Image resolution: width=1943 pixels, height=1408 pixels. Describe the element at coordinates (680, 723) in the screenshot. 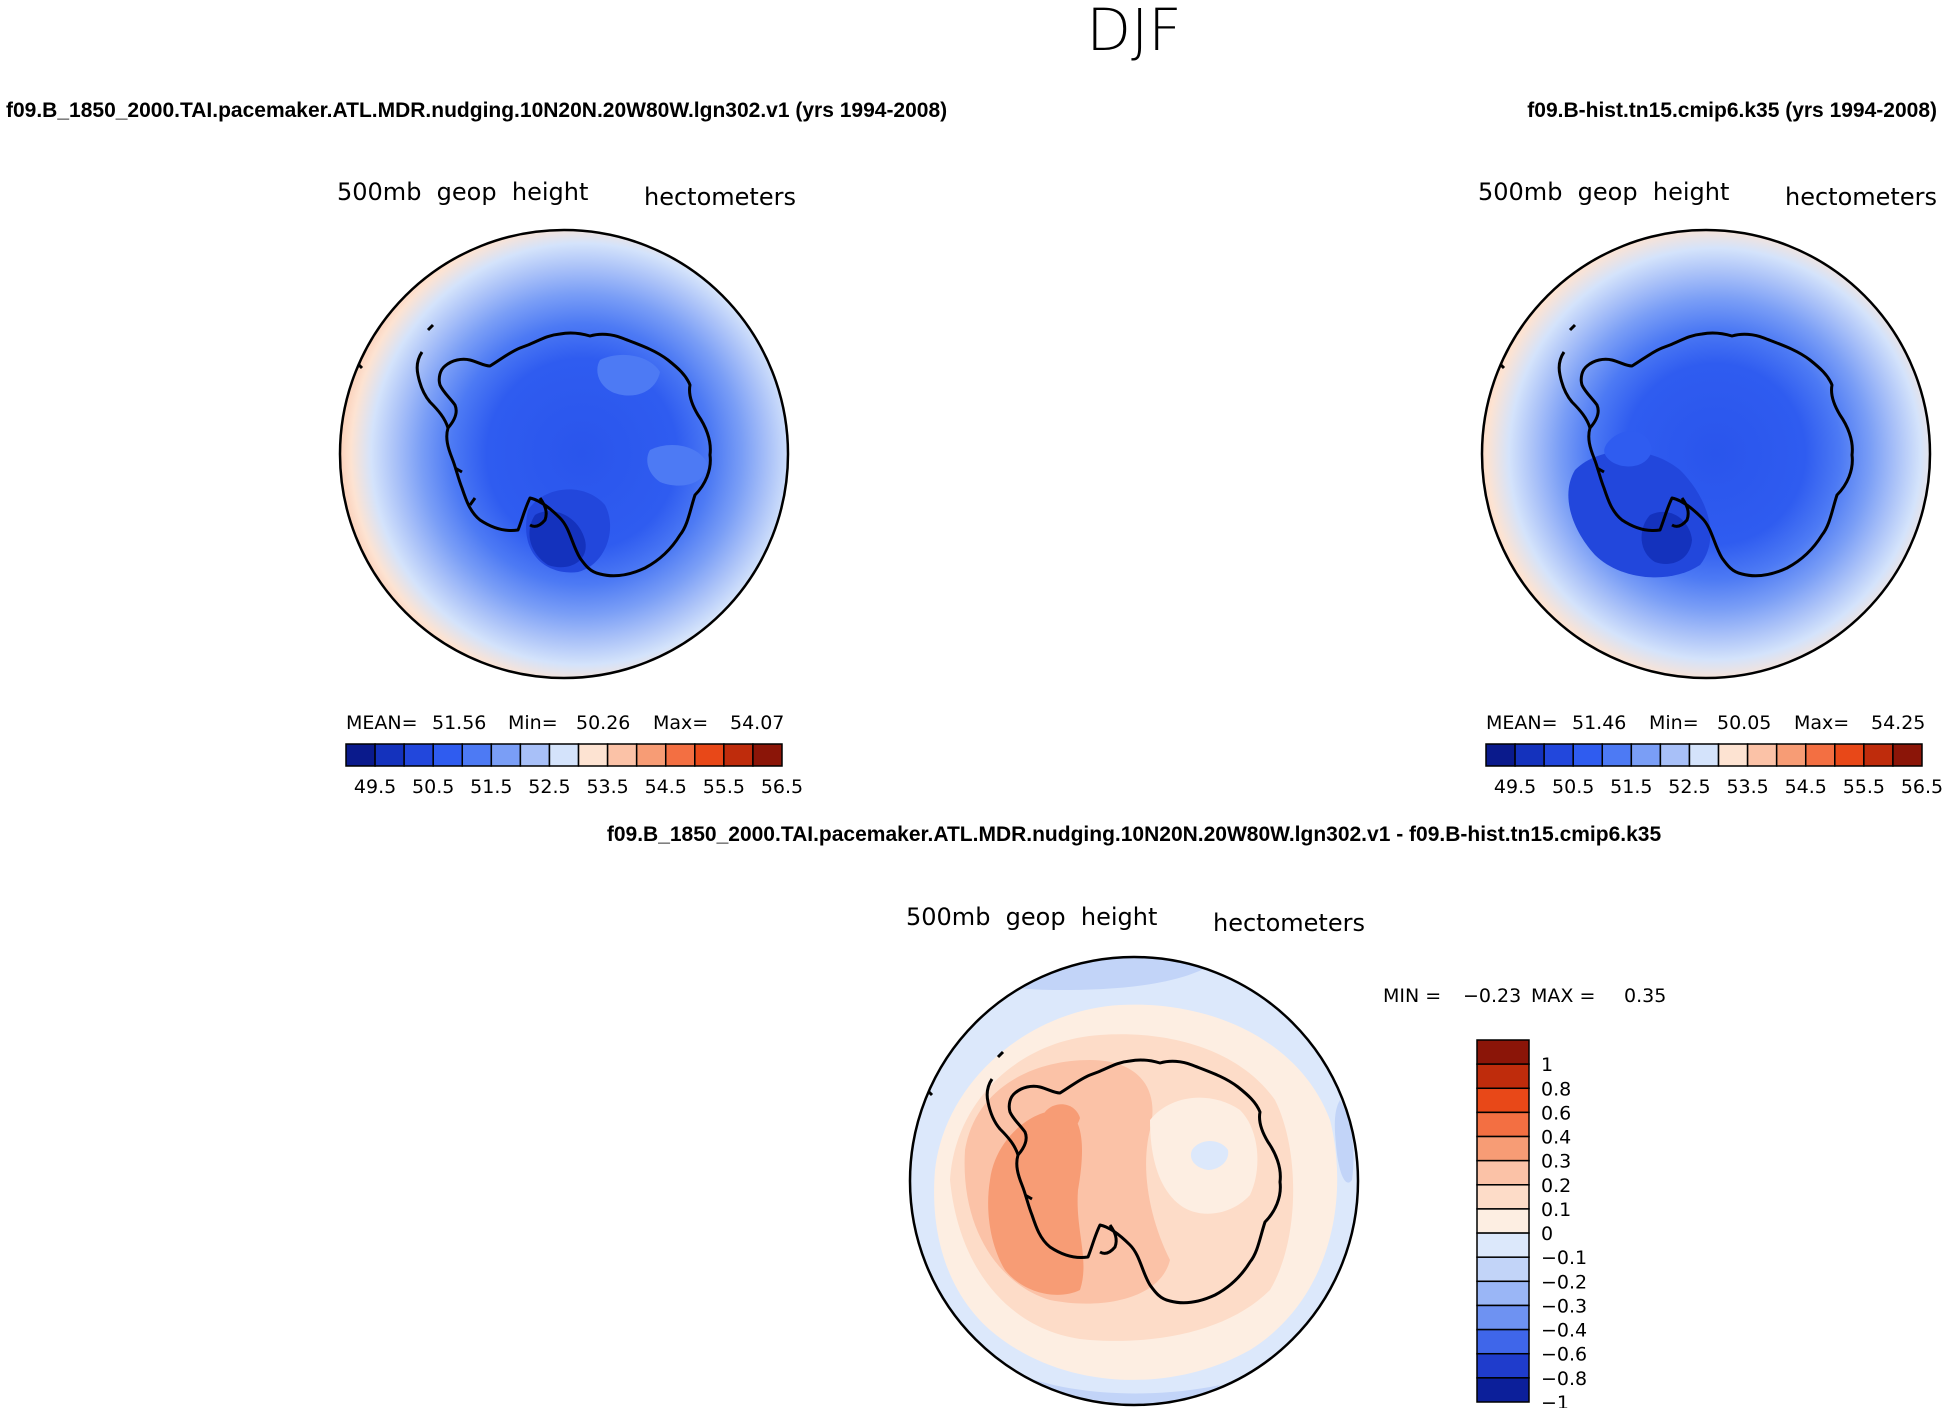

I see `panel-1-max-label: Max=` at that location.